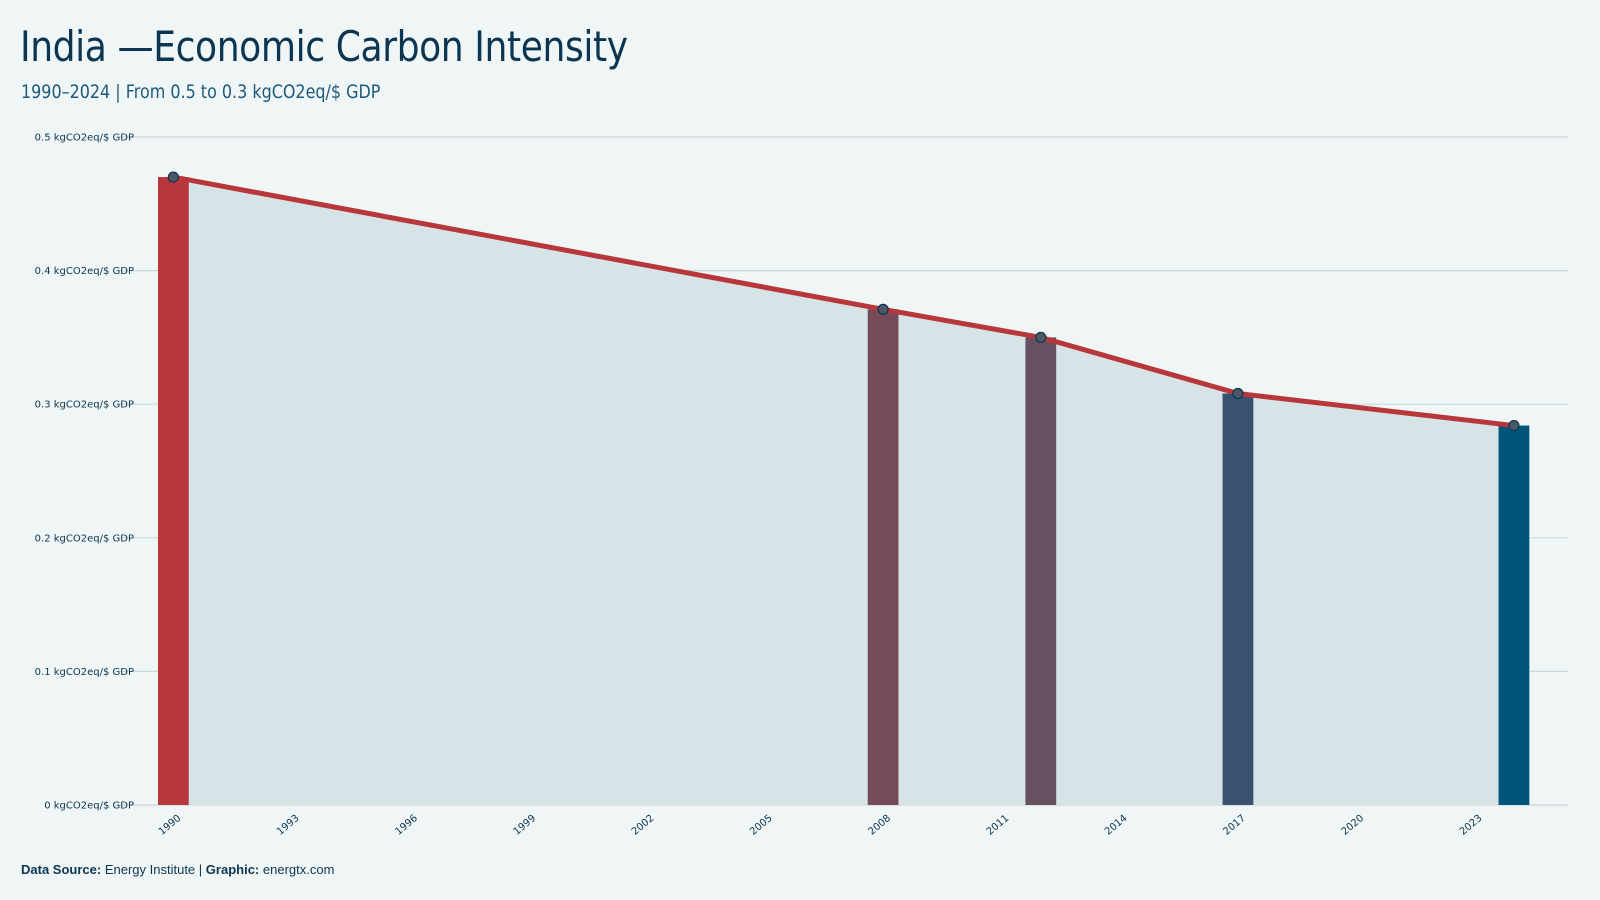  I want to click on point-1990, so click(173, 177).